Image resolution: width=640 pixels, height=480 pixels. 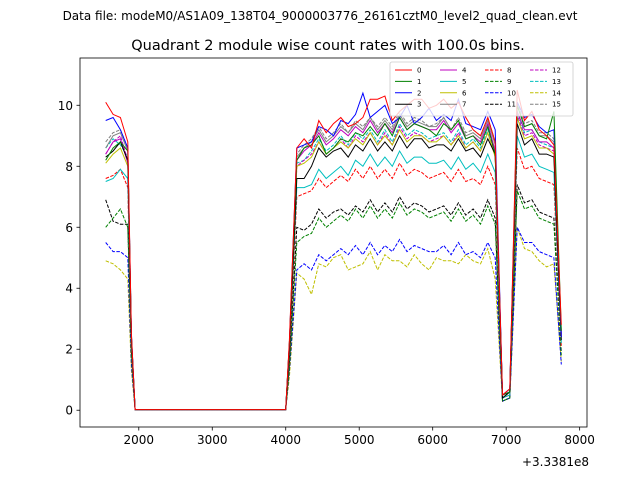 I want to click on legend-label-14: 14, so click(x=556, y=93).